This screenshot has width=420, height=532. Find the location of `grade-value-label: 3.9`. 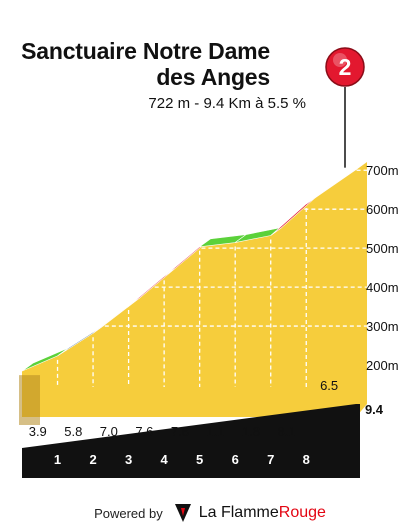

grade-value-label: 3.9 is located at coordinates (38, 431).